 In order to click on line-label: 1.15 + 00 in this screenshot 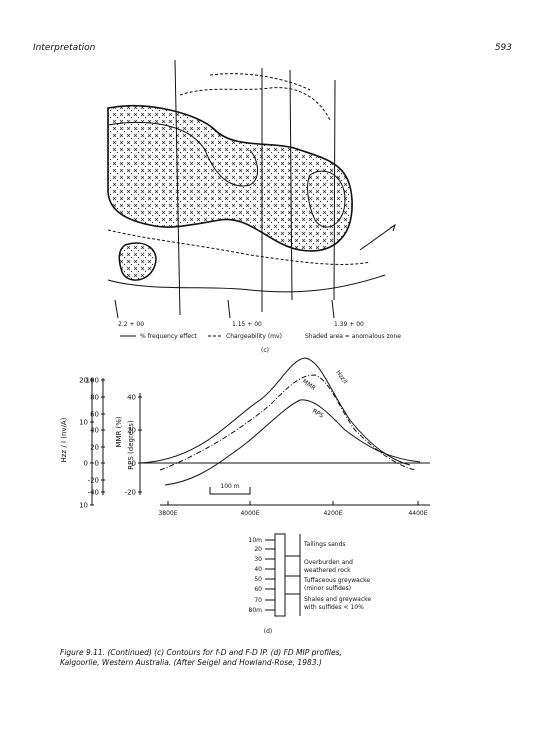, I will do `click(247, 324)`.